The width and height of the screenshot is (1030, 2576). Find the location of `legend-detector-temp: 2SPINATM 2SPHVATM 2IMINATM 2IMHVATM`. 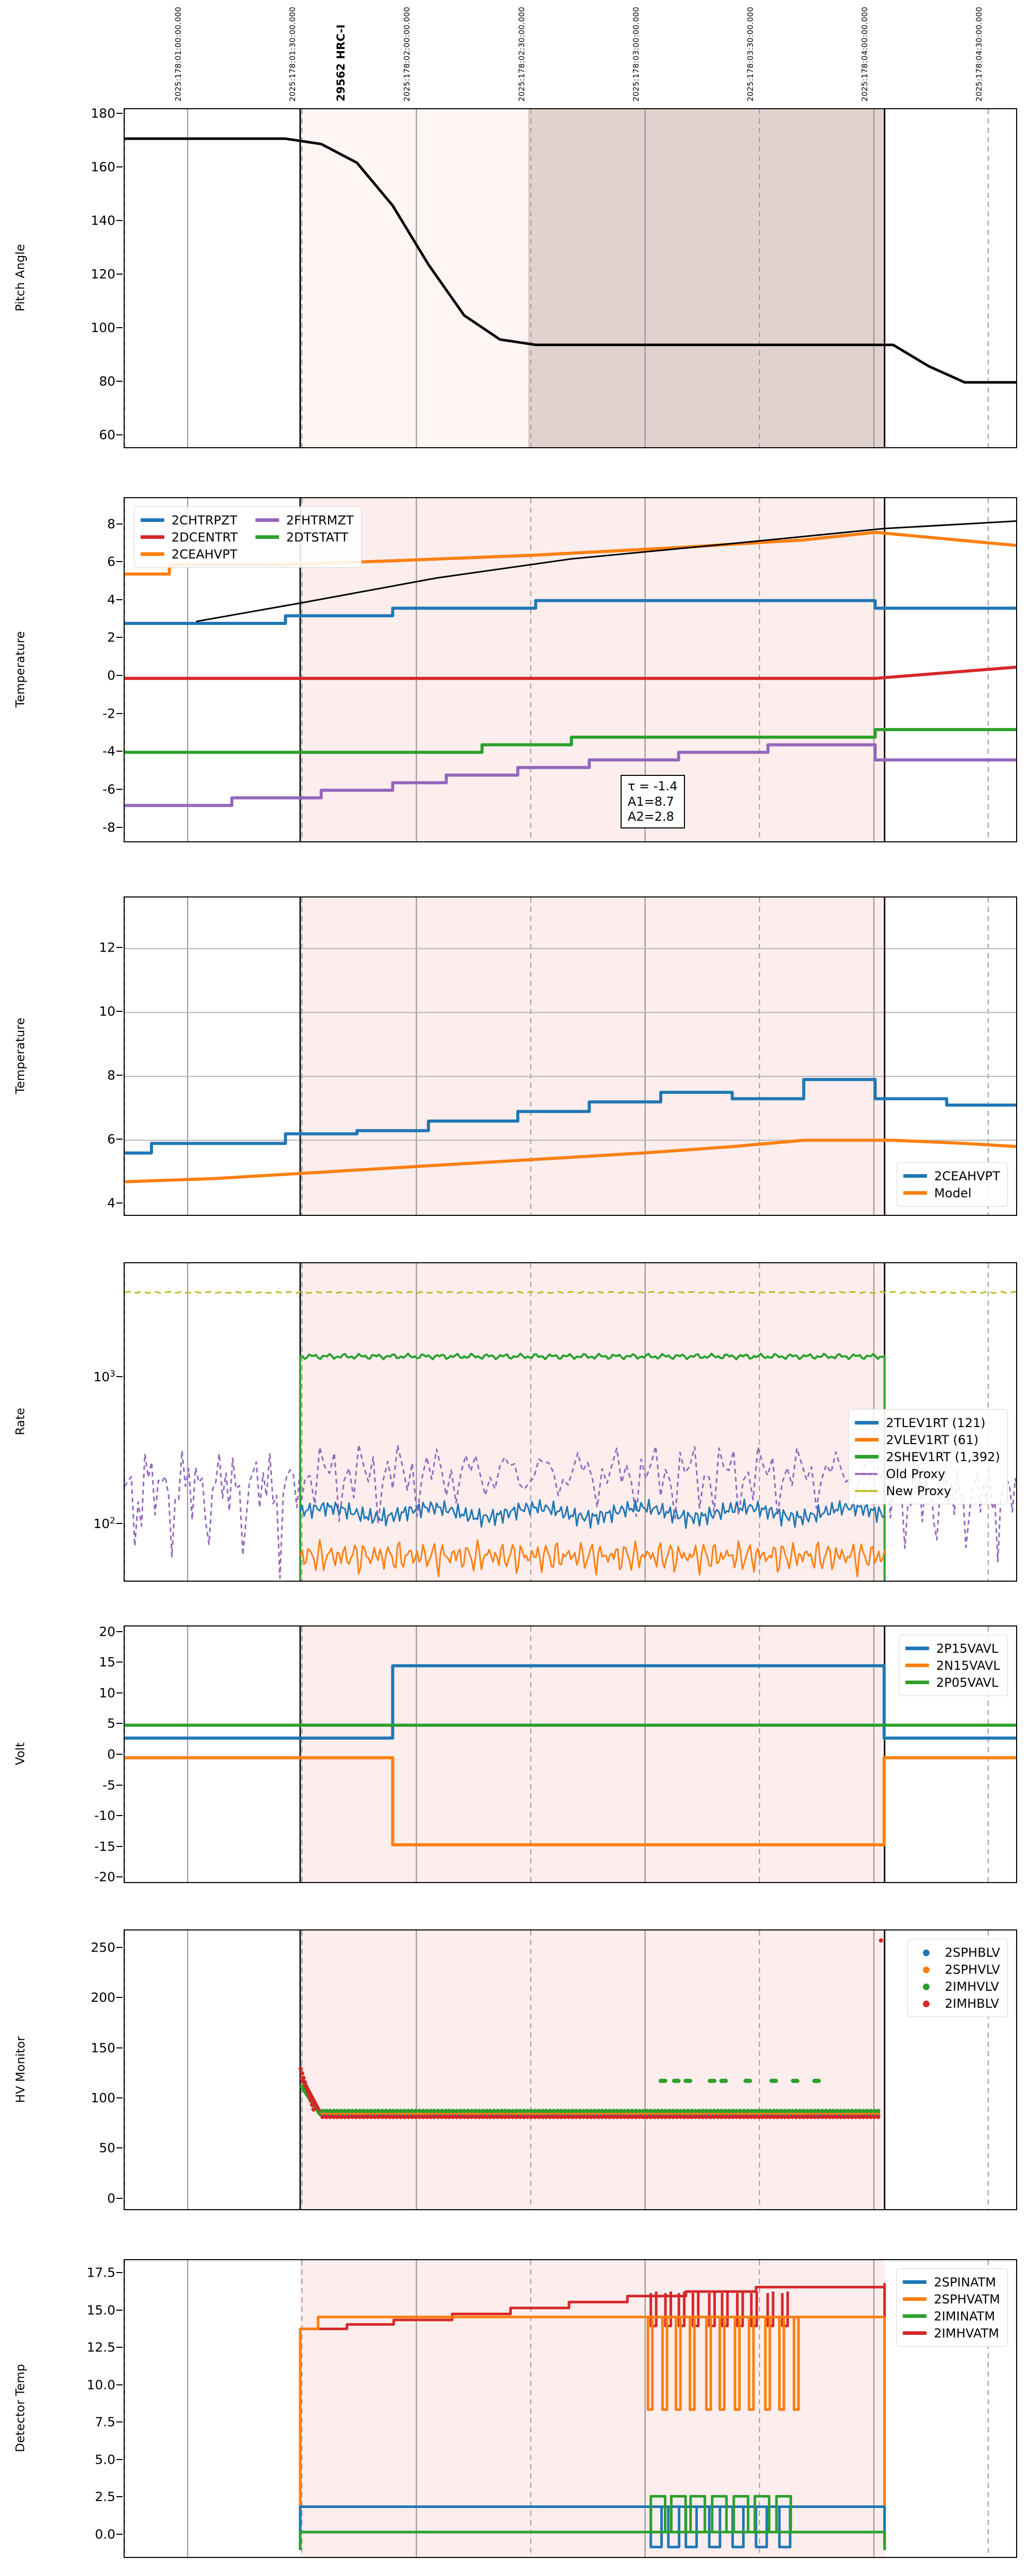

legend-detector-temp: 2SPINATM 2SPHVATM 2IMINATM 2IMHVATM is located at coordinates (952, 2307).